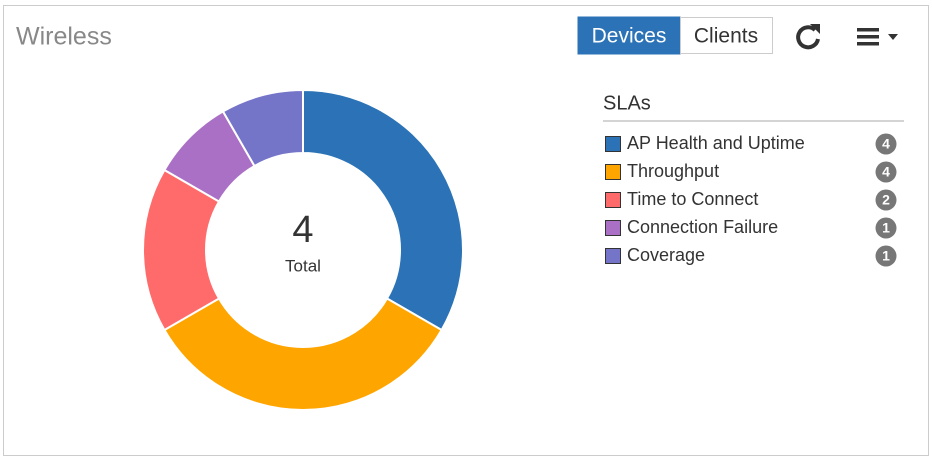 The height and width of the screenshot is (465, 932). What do you see at coordinates (692, 199) in the screenshot?
I see `legend-label: Time to Connect` at bounding box center [692, 199].